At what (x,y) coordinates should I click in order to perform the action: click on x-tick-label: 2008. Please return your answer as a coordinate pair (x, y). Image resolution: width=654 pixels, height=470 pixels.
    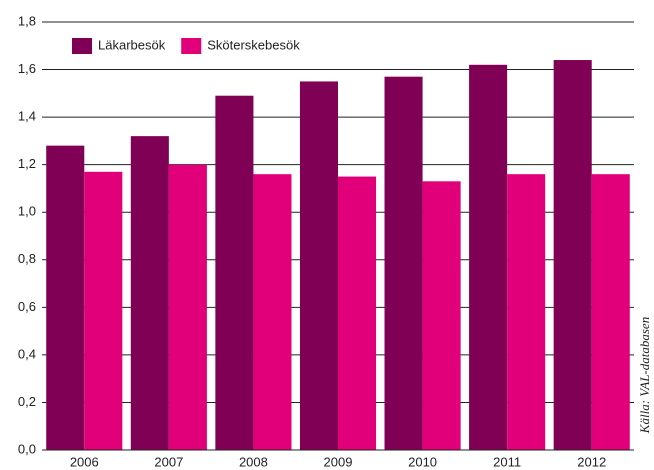
    Looking at the image, I should click on (253, 461).